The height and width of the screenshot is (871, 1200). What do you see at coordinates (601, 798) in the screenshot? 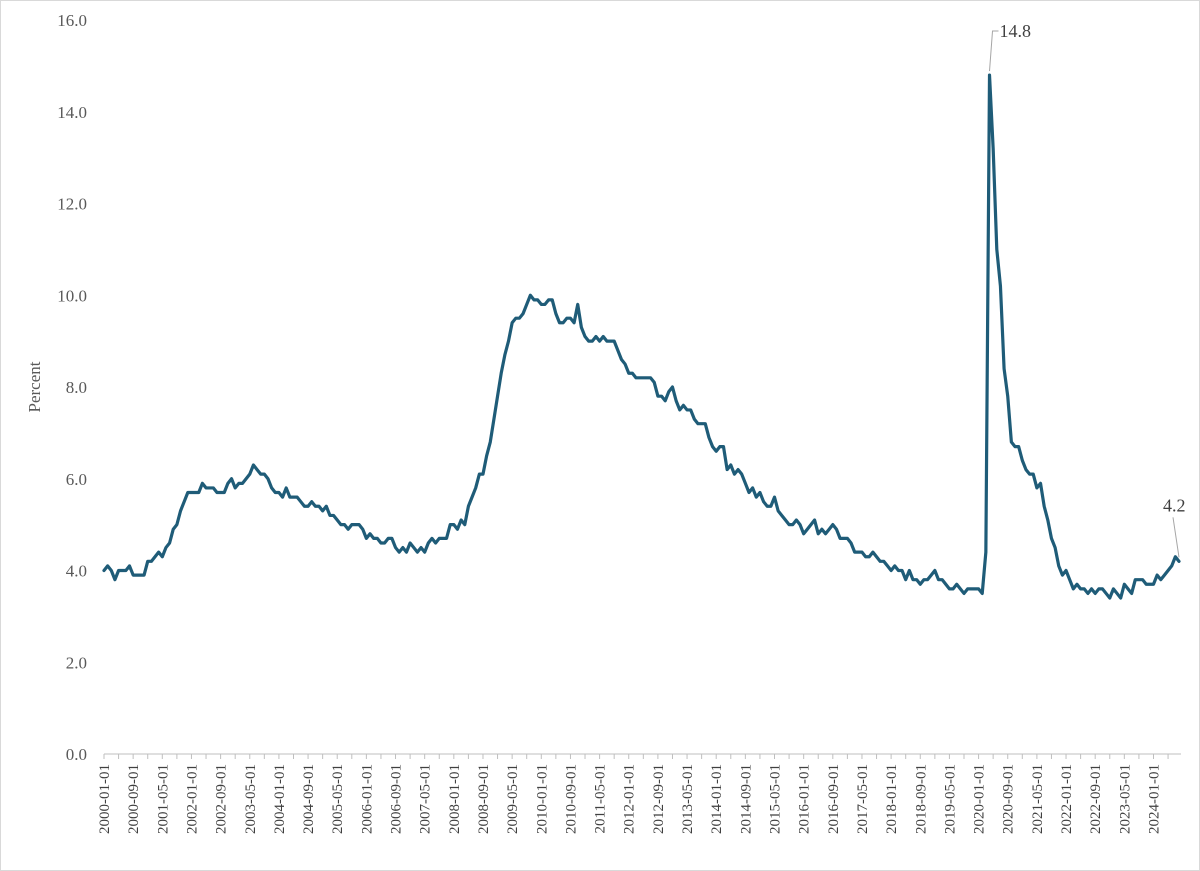
I see `x-tick-label: 2011-05-01` at bounding box center [601, 798].